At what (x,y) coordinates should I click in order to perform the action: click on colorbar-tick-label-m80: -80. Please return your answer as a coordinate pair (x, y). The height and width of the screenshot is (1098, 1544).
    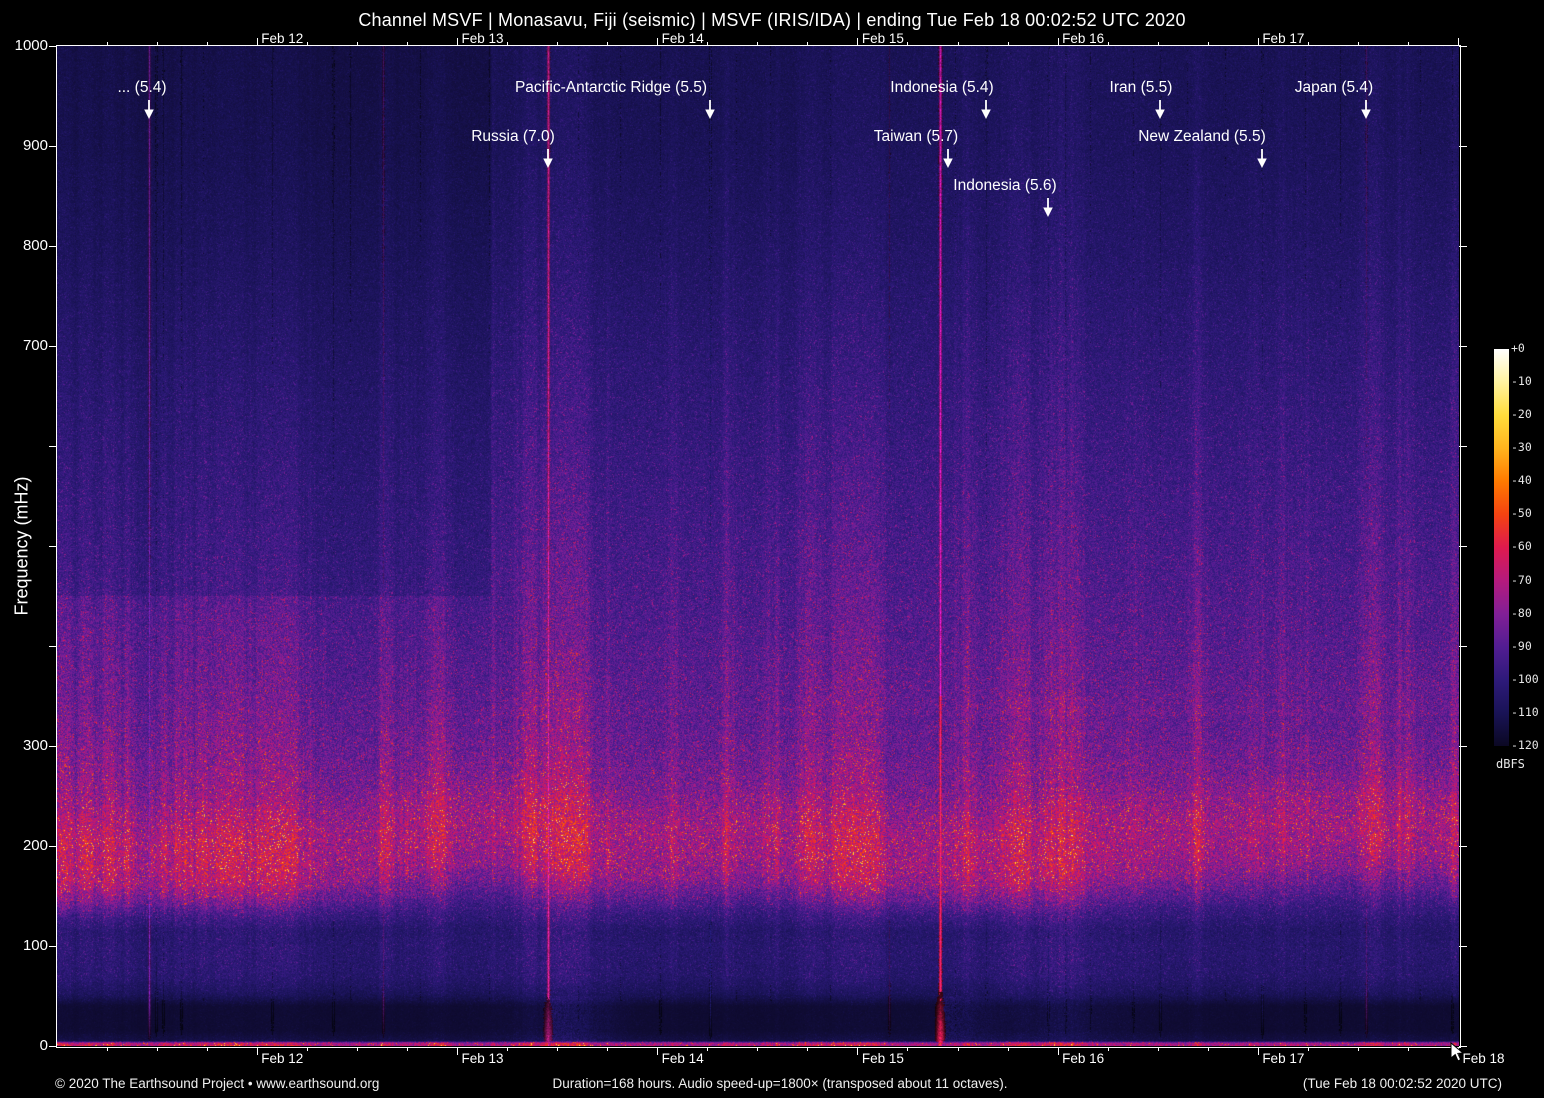
    Looking at the image, I should click on (1521, 612).